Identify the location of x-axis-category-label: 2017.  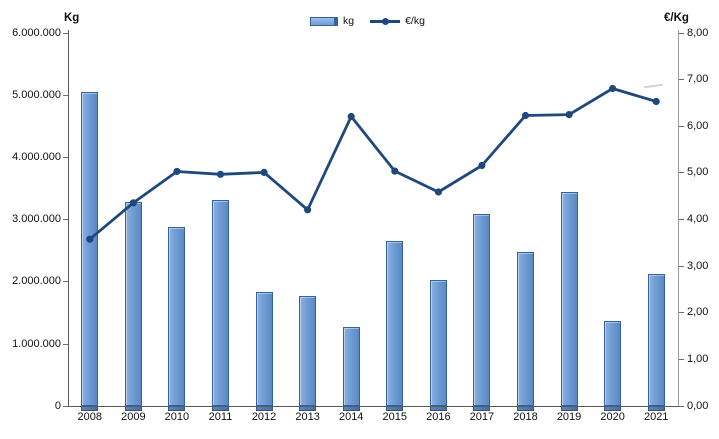
(482, 417).